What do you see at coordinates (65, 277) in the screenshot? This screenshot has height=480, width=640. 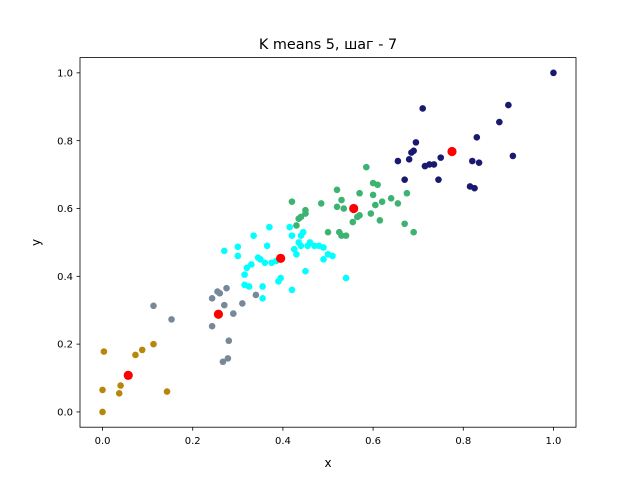 I see `y-tick-label-3: 0.4` at bounding box center [65, 277].